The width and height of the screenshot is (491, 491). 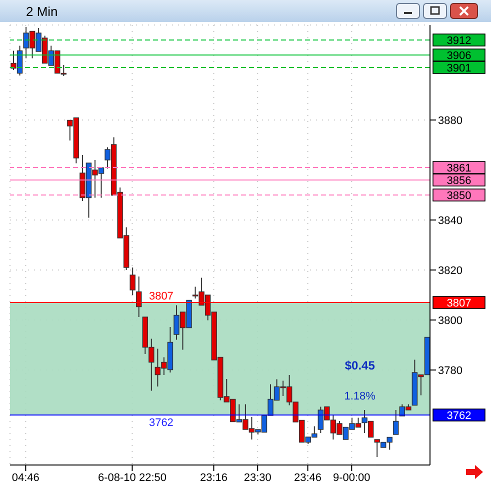 What do you see at coordinates (459, 68) in the screenshot?
I see `ref-line-label: 3901` at bounding box center [459, 68].